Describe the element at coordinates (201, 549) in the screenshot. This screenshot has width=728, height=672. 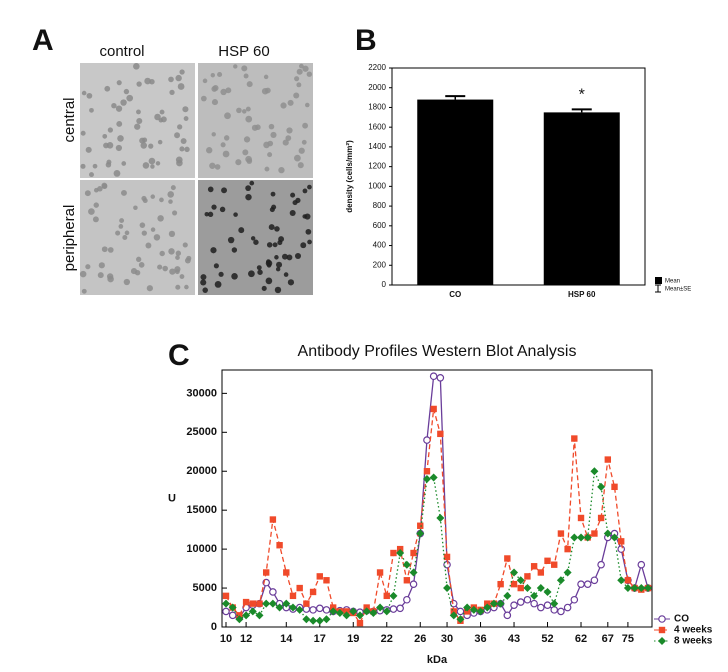
I see `y-tick-label: 10000` at that location.